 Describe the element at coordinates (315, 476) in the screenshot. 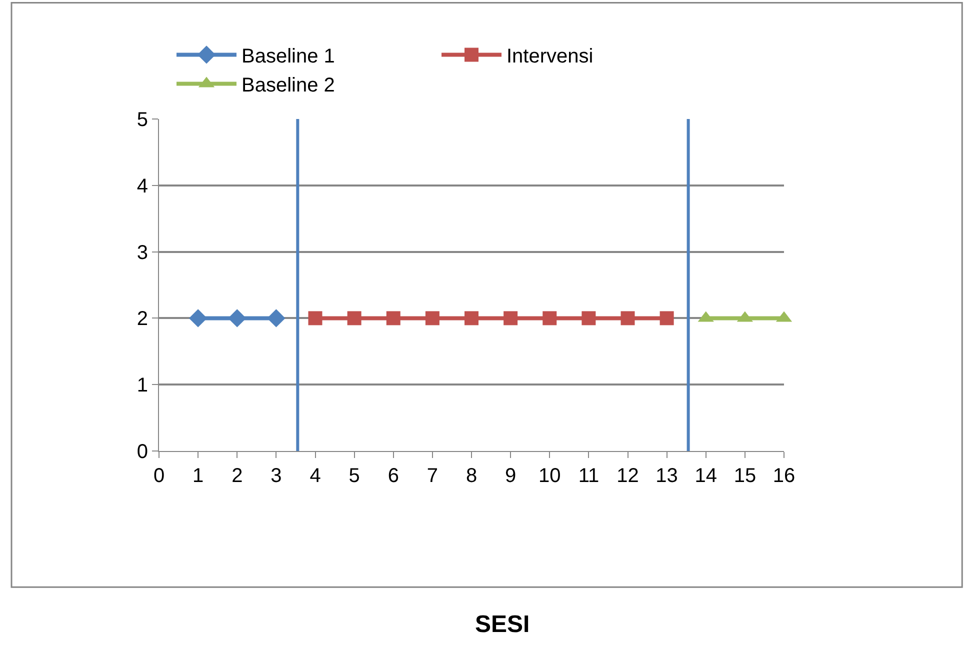

I see `x-tick-label: 4` at that location.